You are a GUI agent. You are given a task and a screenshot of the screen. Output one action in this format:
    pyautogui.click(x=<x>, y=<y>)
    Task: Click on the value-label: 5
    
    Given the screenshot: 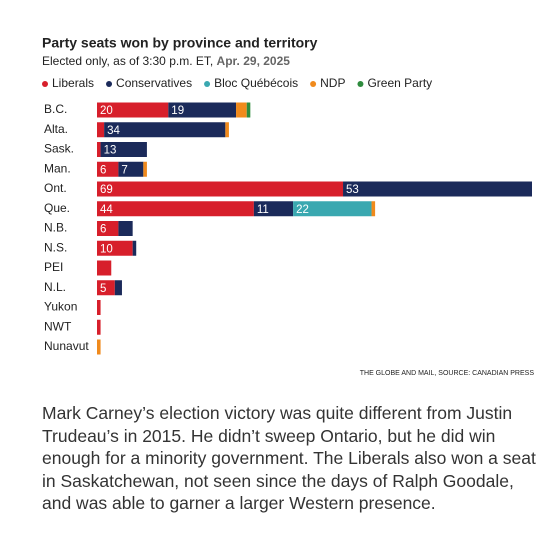 What is the action you would take?
    pyautogui.click(x=103, y=289)
    